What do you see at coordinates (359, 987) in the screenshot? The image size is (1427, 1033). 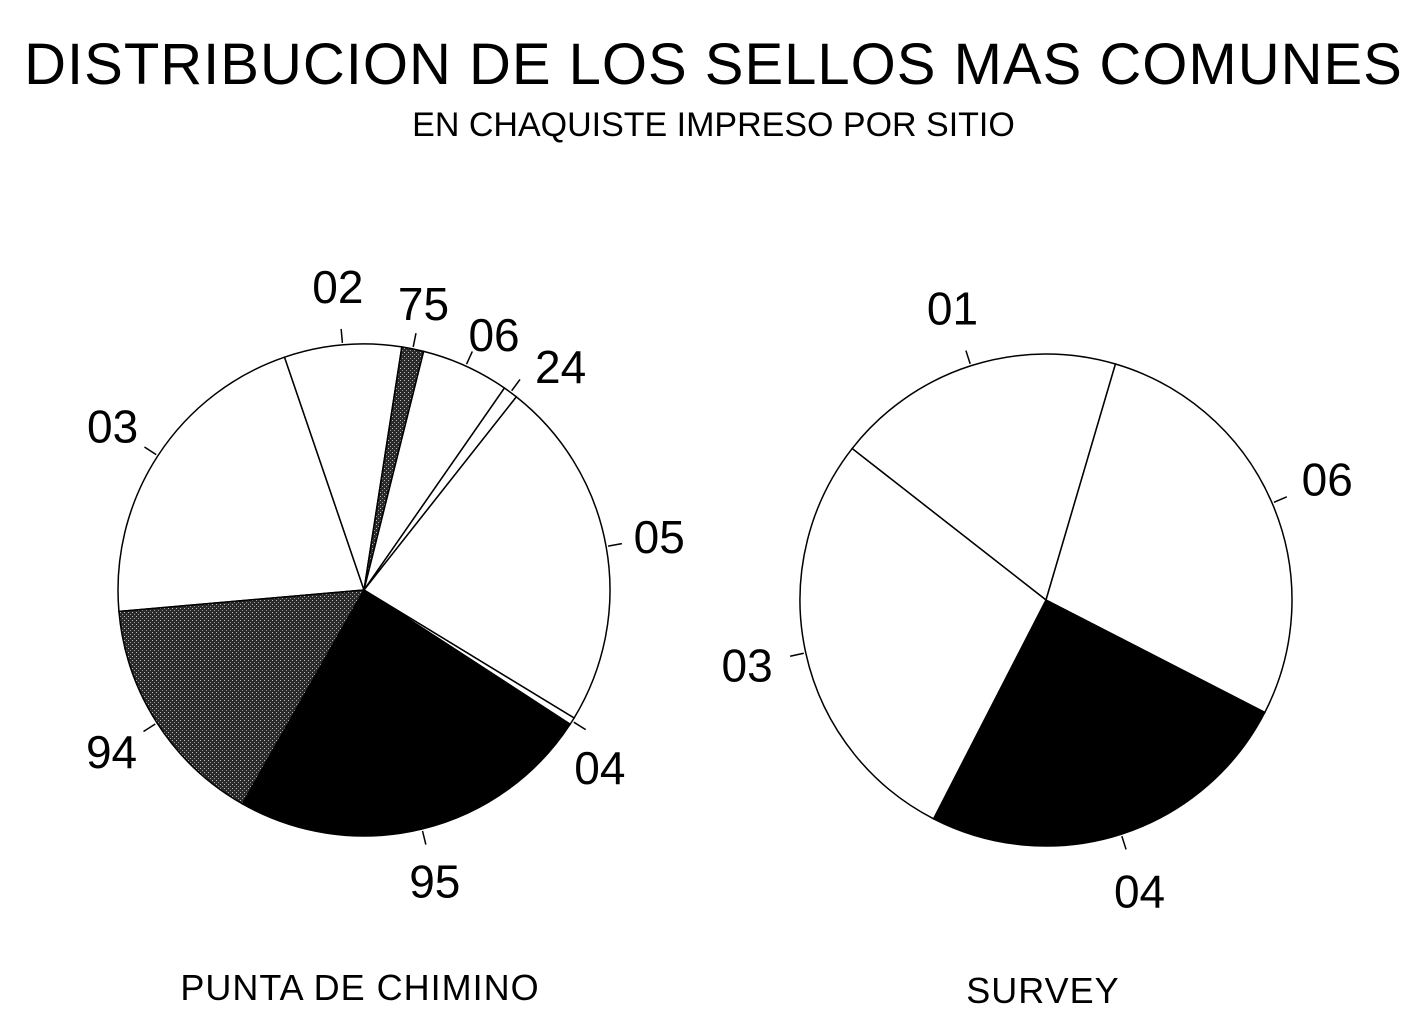 I see `site-name-punta-de-chimino: PUNTA DE CHIMINO` at bounding box center [359, 987].